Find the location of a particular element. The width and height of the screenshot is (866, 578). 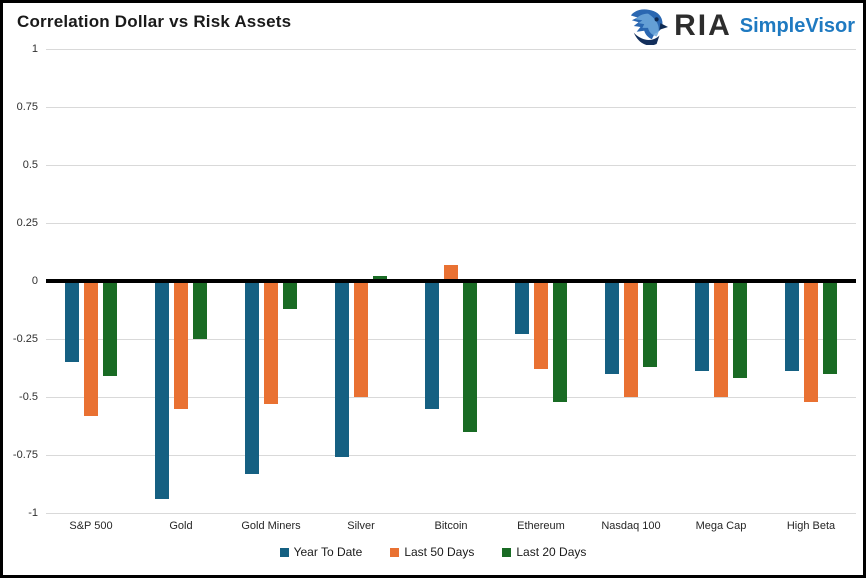

y-tick-label: -0.75 is located at coordinates (25, 455).